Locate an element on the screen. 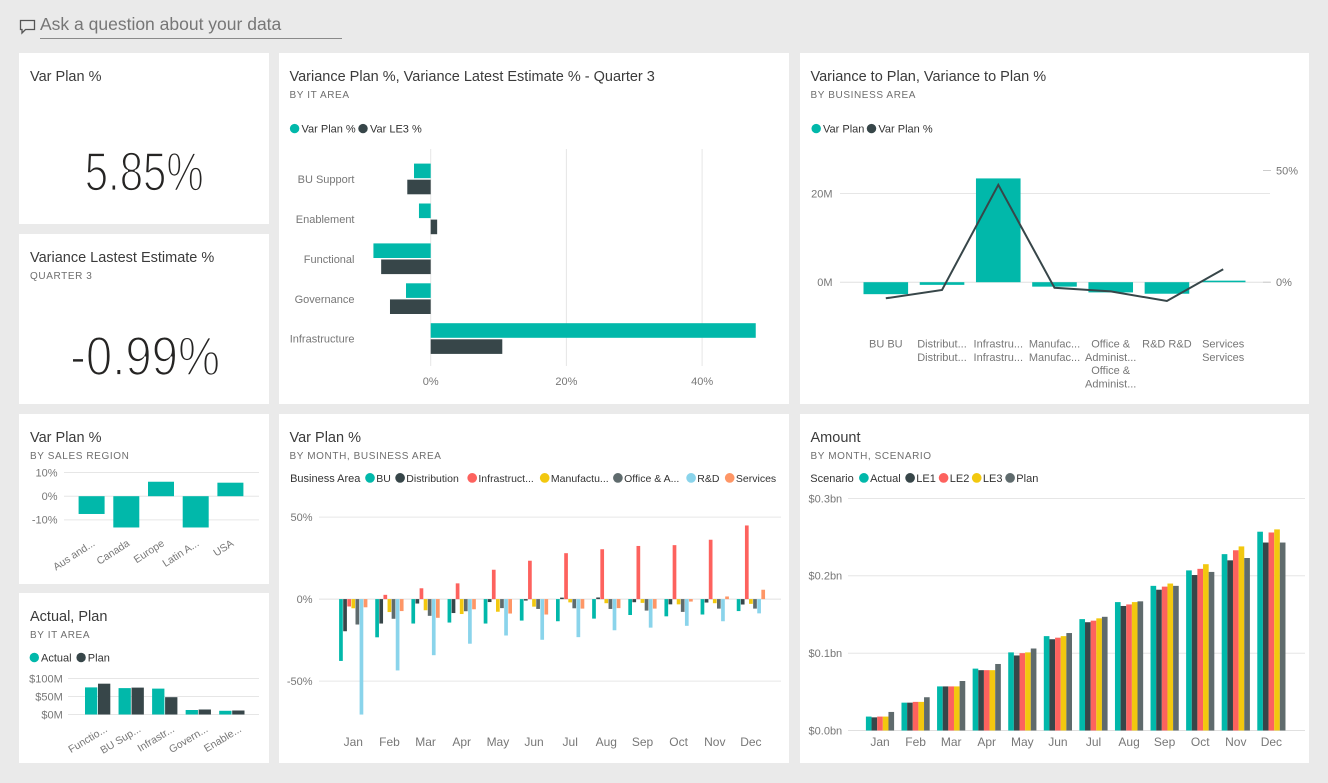 This screenshot has width=1328, height=783. svg-text: 20% is located at coordinates (566, 382).